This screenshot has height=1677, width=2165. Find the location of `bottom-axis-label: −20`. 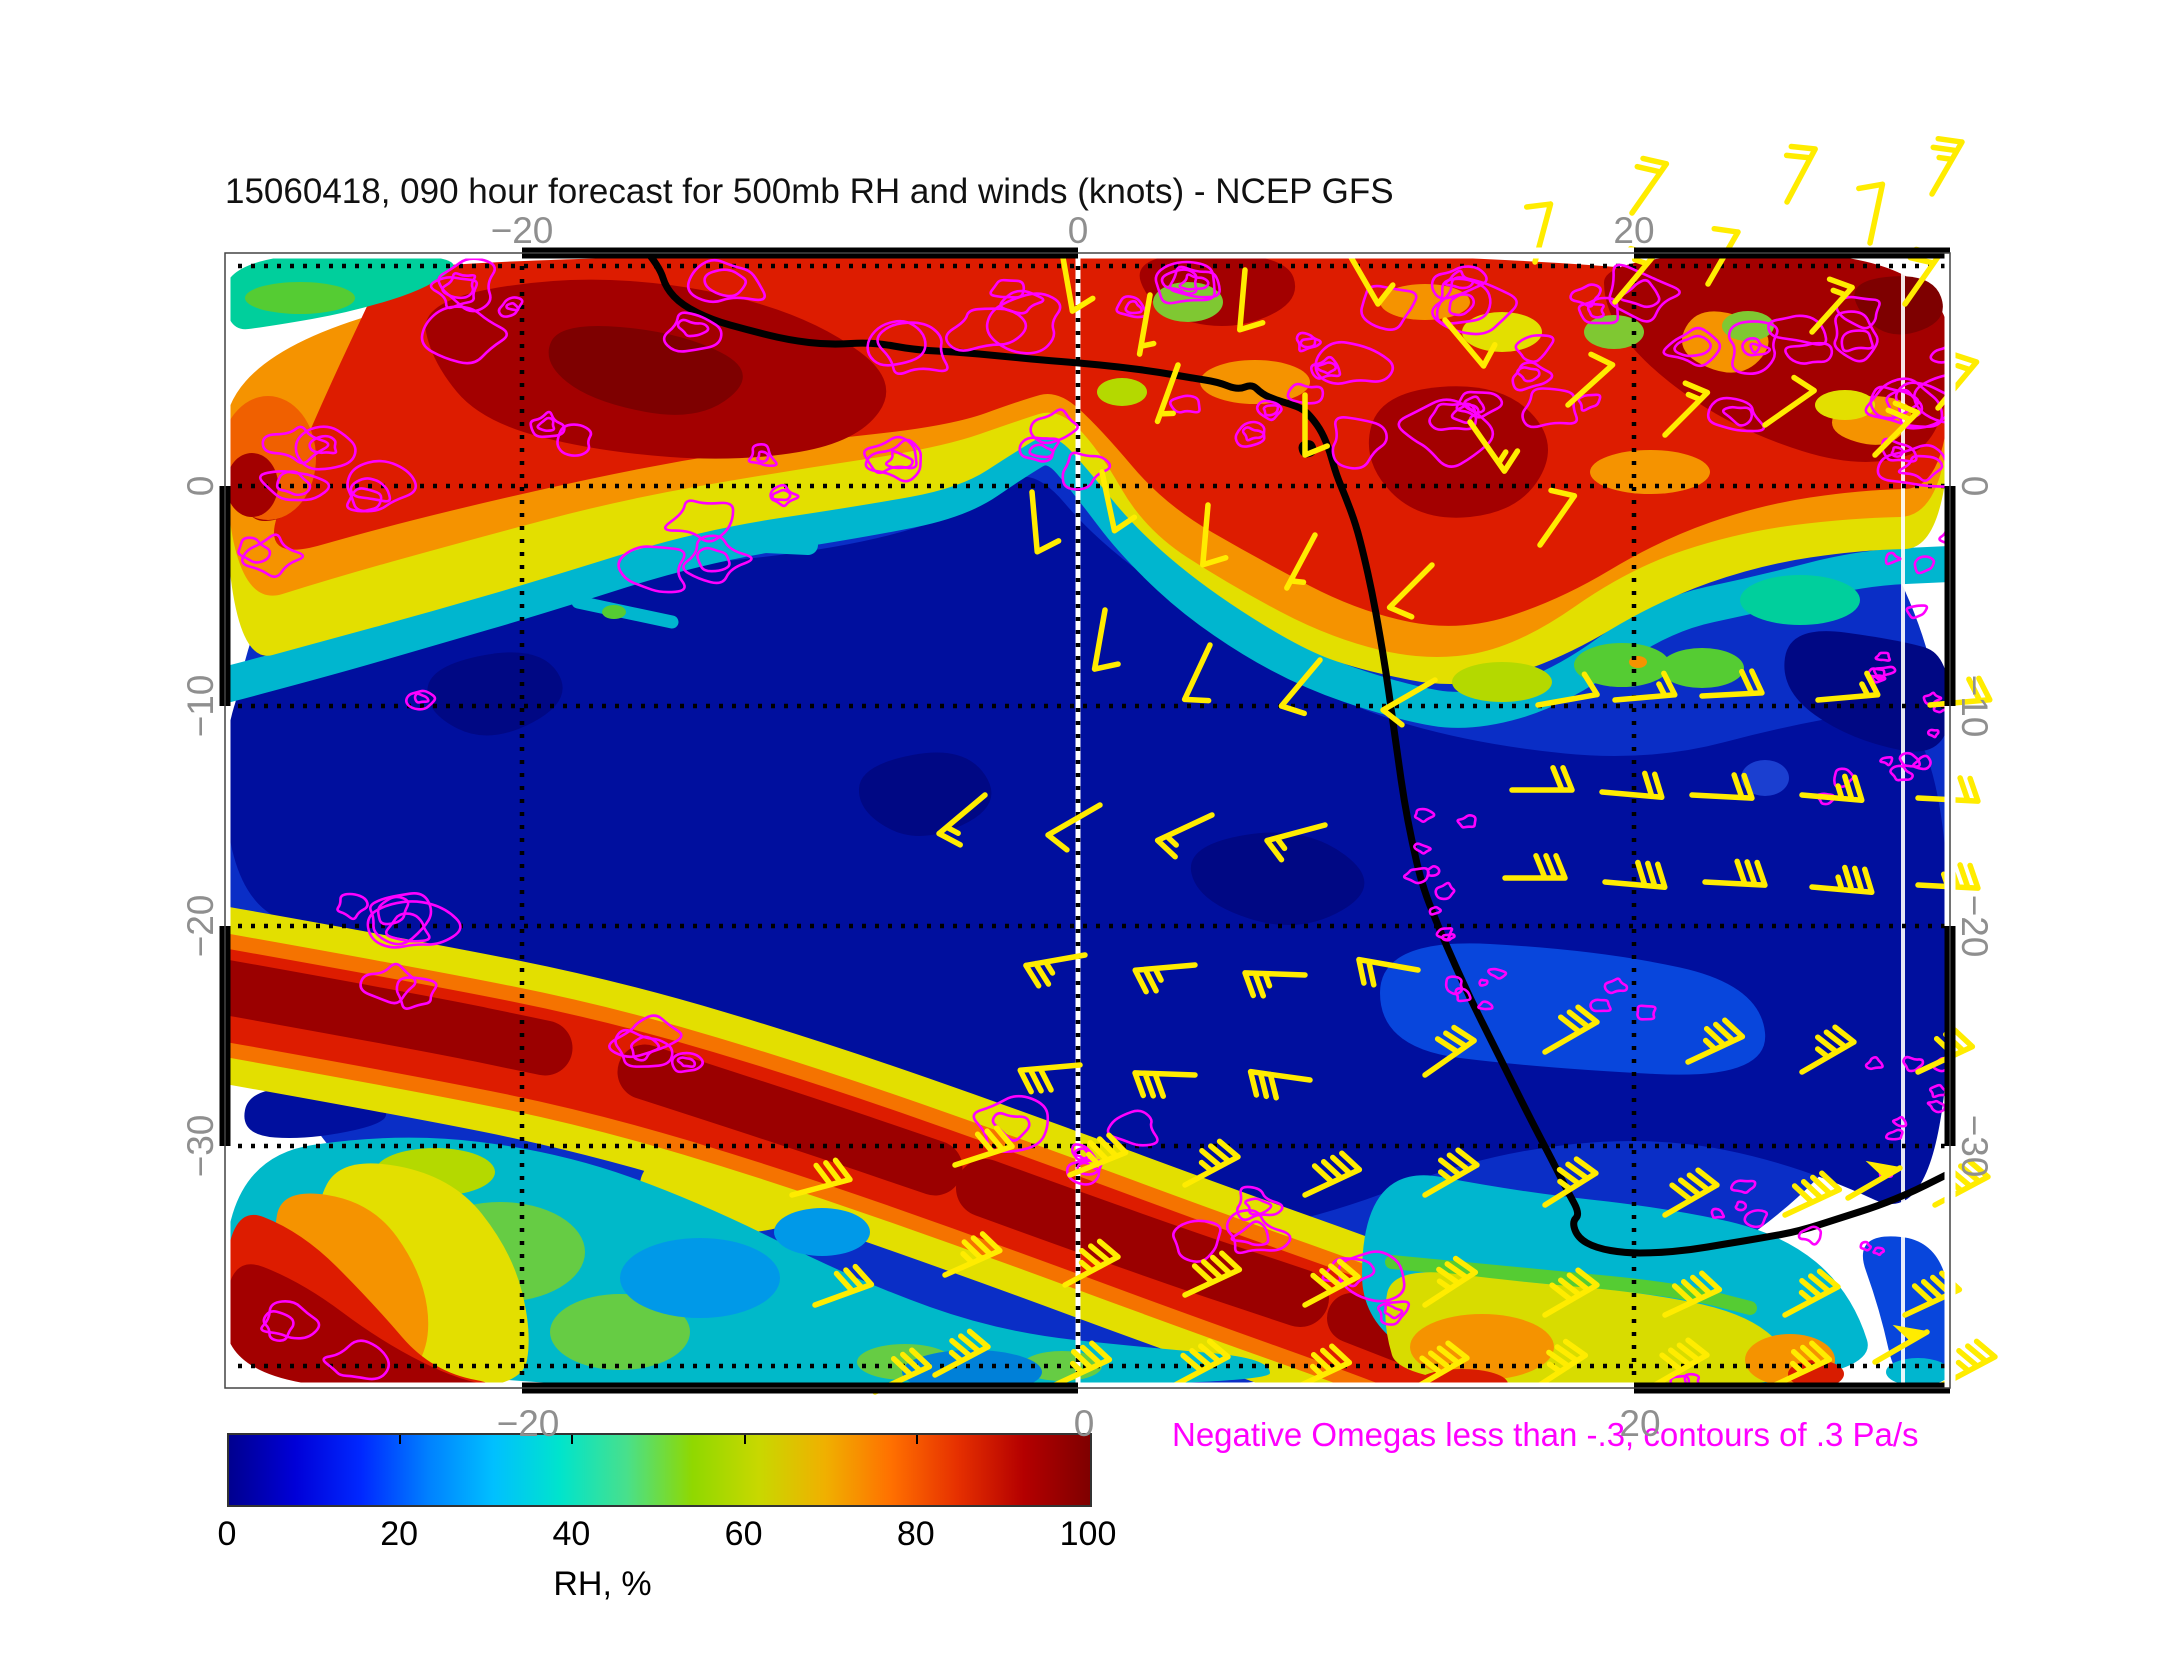

bottom-axis-label: −20 is located at coordinates (528, 1423).